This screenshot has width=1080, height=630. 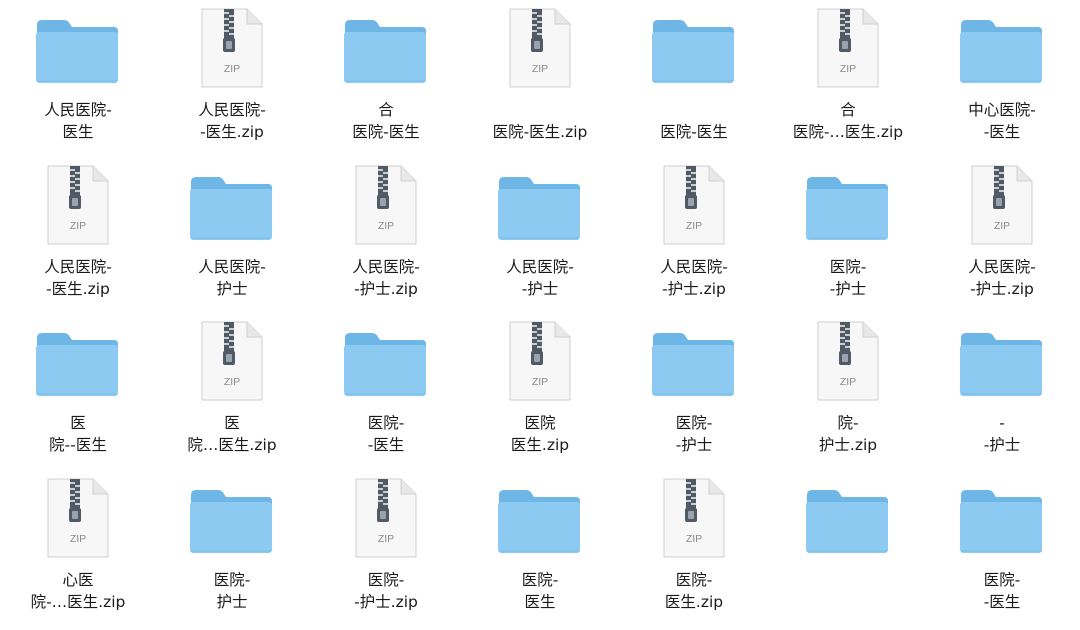 I want to click on folder-item: 医院-医生, so click(x=694, y=77).